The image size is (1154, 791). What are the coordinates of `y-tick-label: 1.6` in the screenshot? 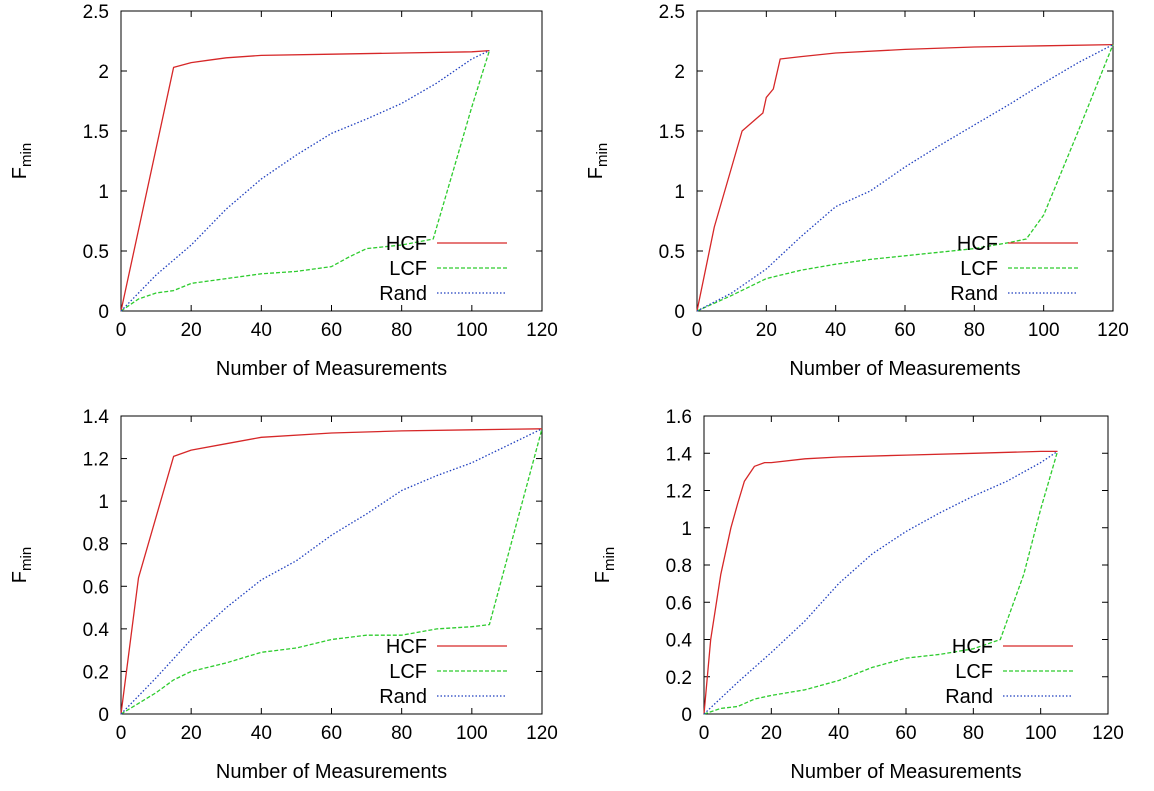 It's located at (679, 417).